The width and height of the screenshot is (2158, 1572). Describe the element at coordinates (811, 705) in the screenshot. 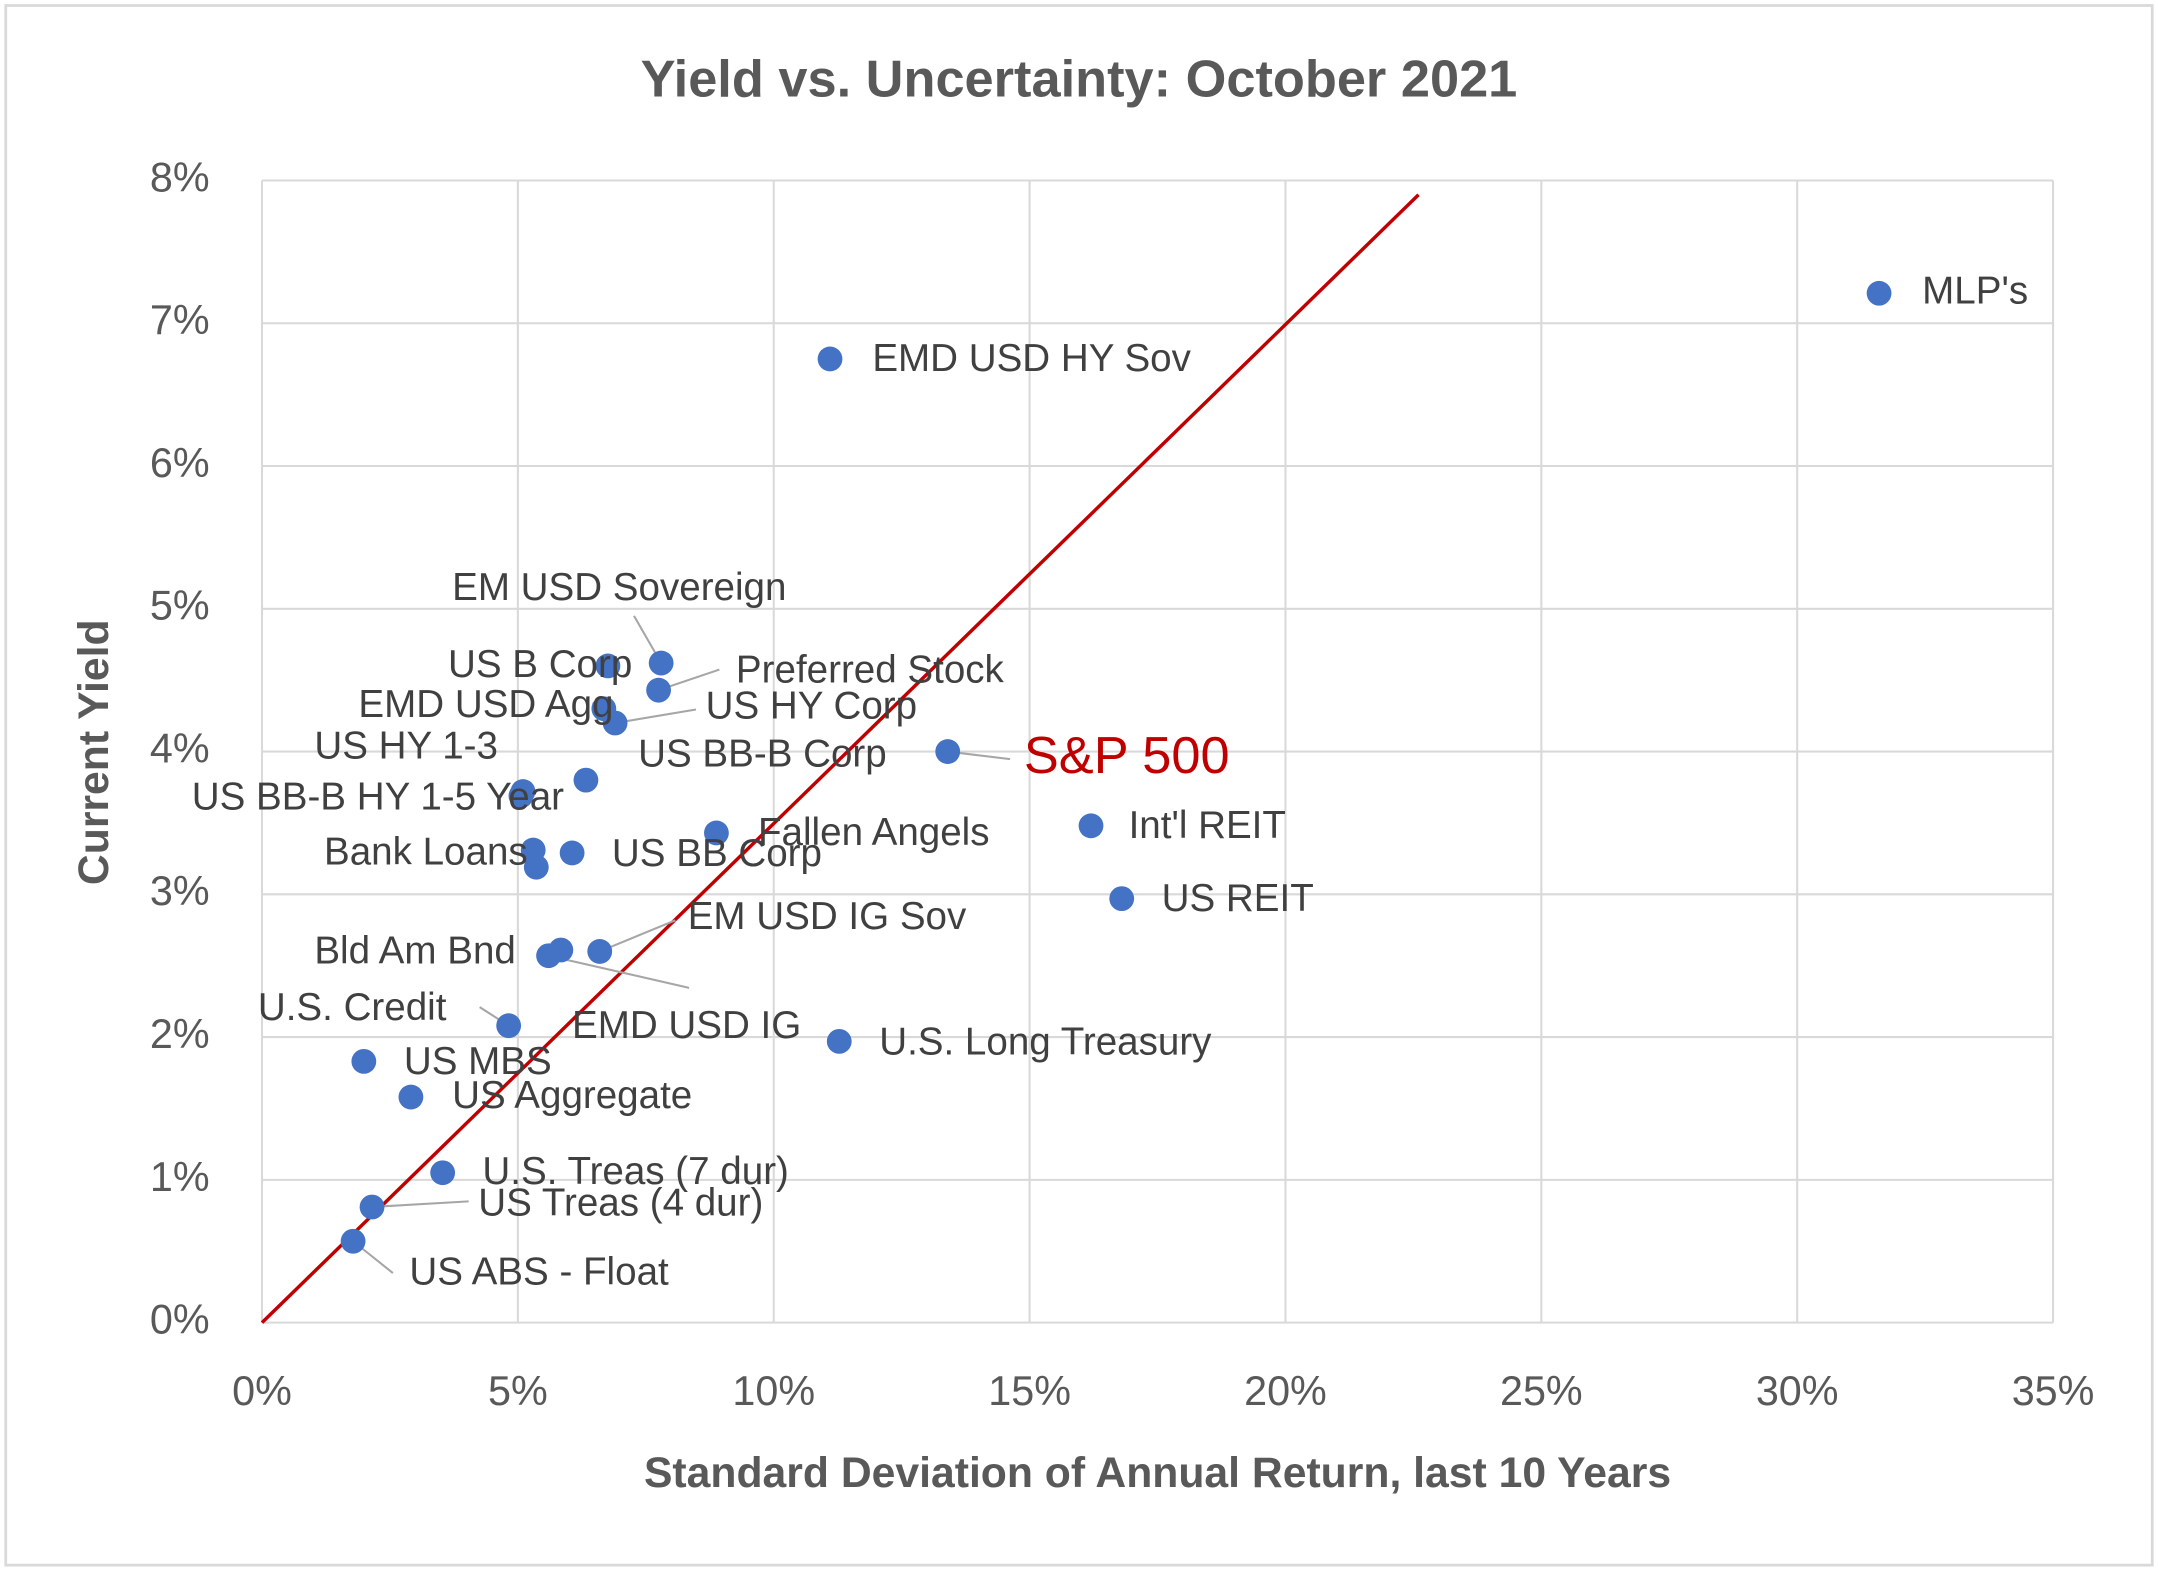

I see `point-label: US HY Corp` at that location.